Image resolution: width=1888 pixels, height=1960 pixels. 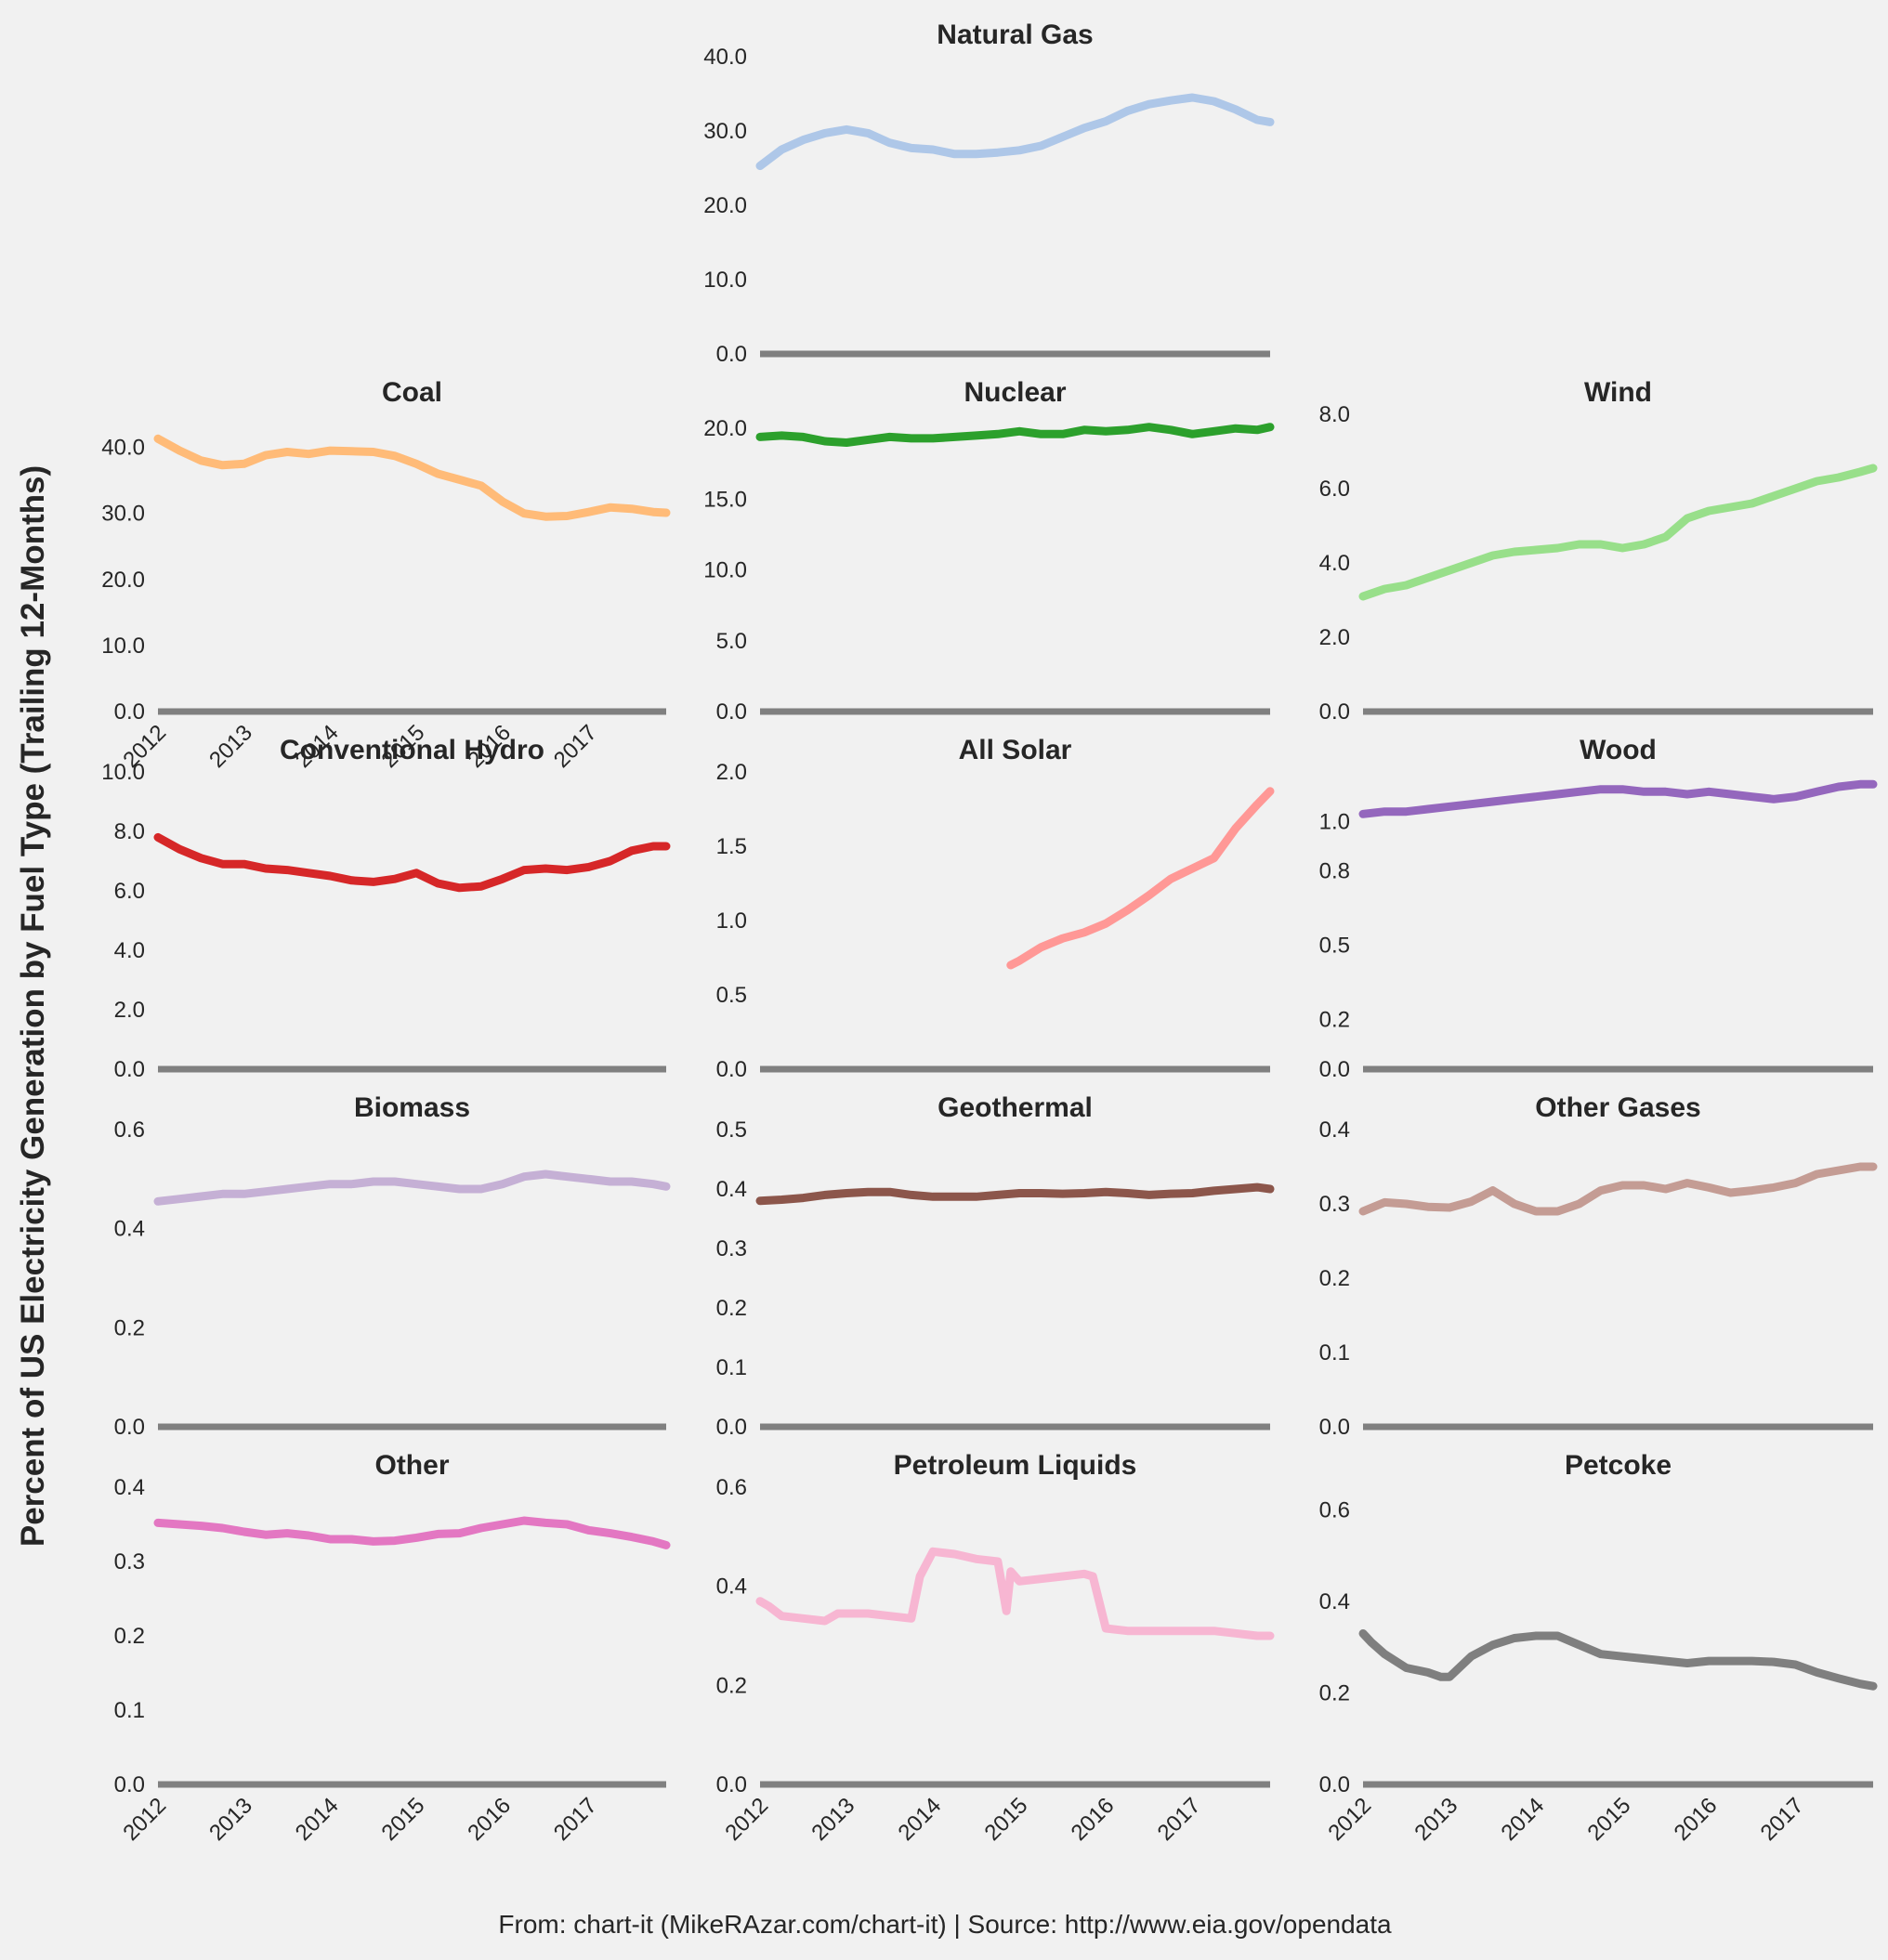 What do you see at coordinates (386, 908) in the screenshot?
I see `panel-conventional-hydro: Conventional Hydro 0.0 2.0 4.0 6.0 8.0 10.0` at bounding box center [386, 908].